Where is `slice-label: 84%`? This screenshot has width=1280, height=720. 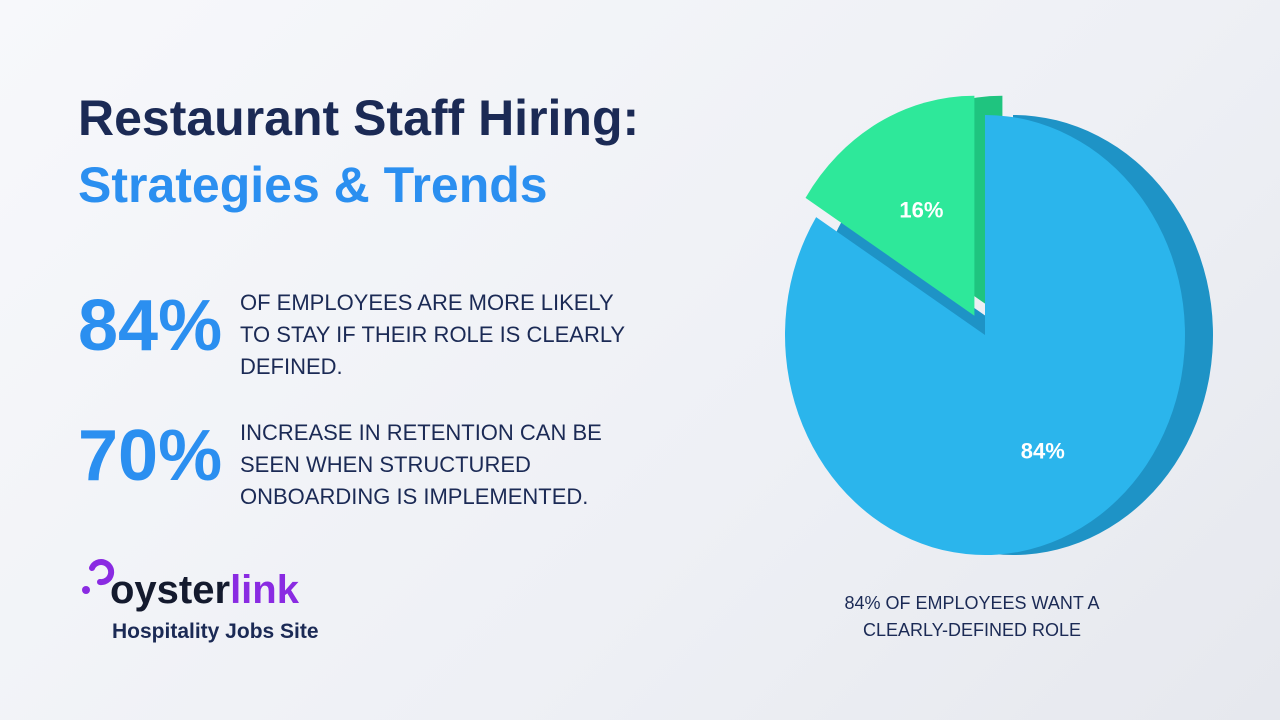
slice-label: 84% is located at coordinates (1043, 451).